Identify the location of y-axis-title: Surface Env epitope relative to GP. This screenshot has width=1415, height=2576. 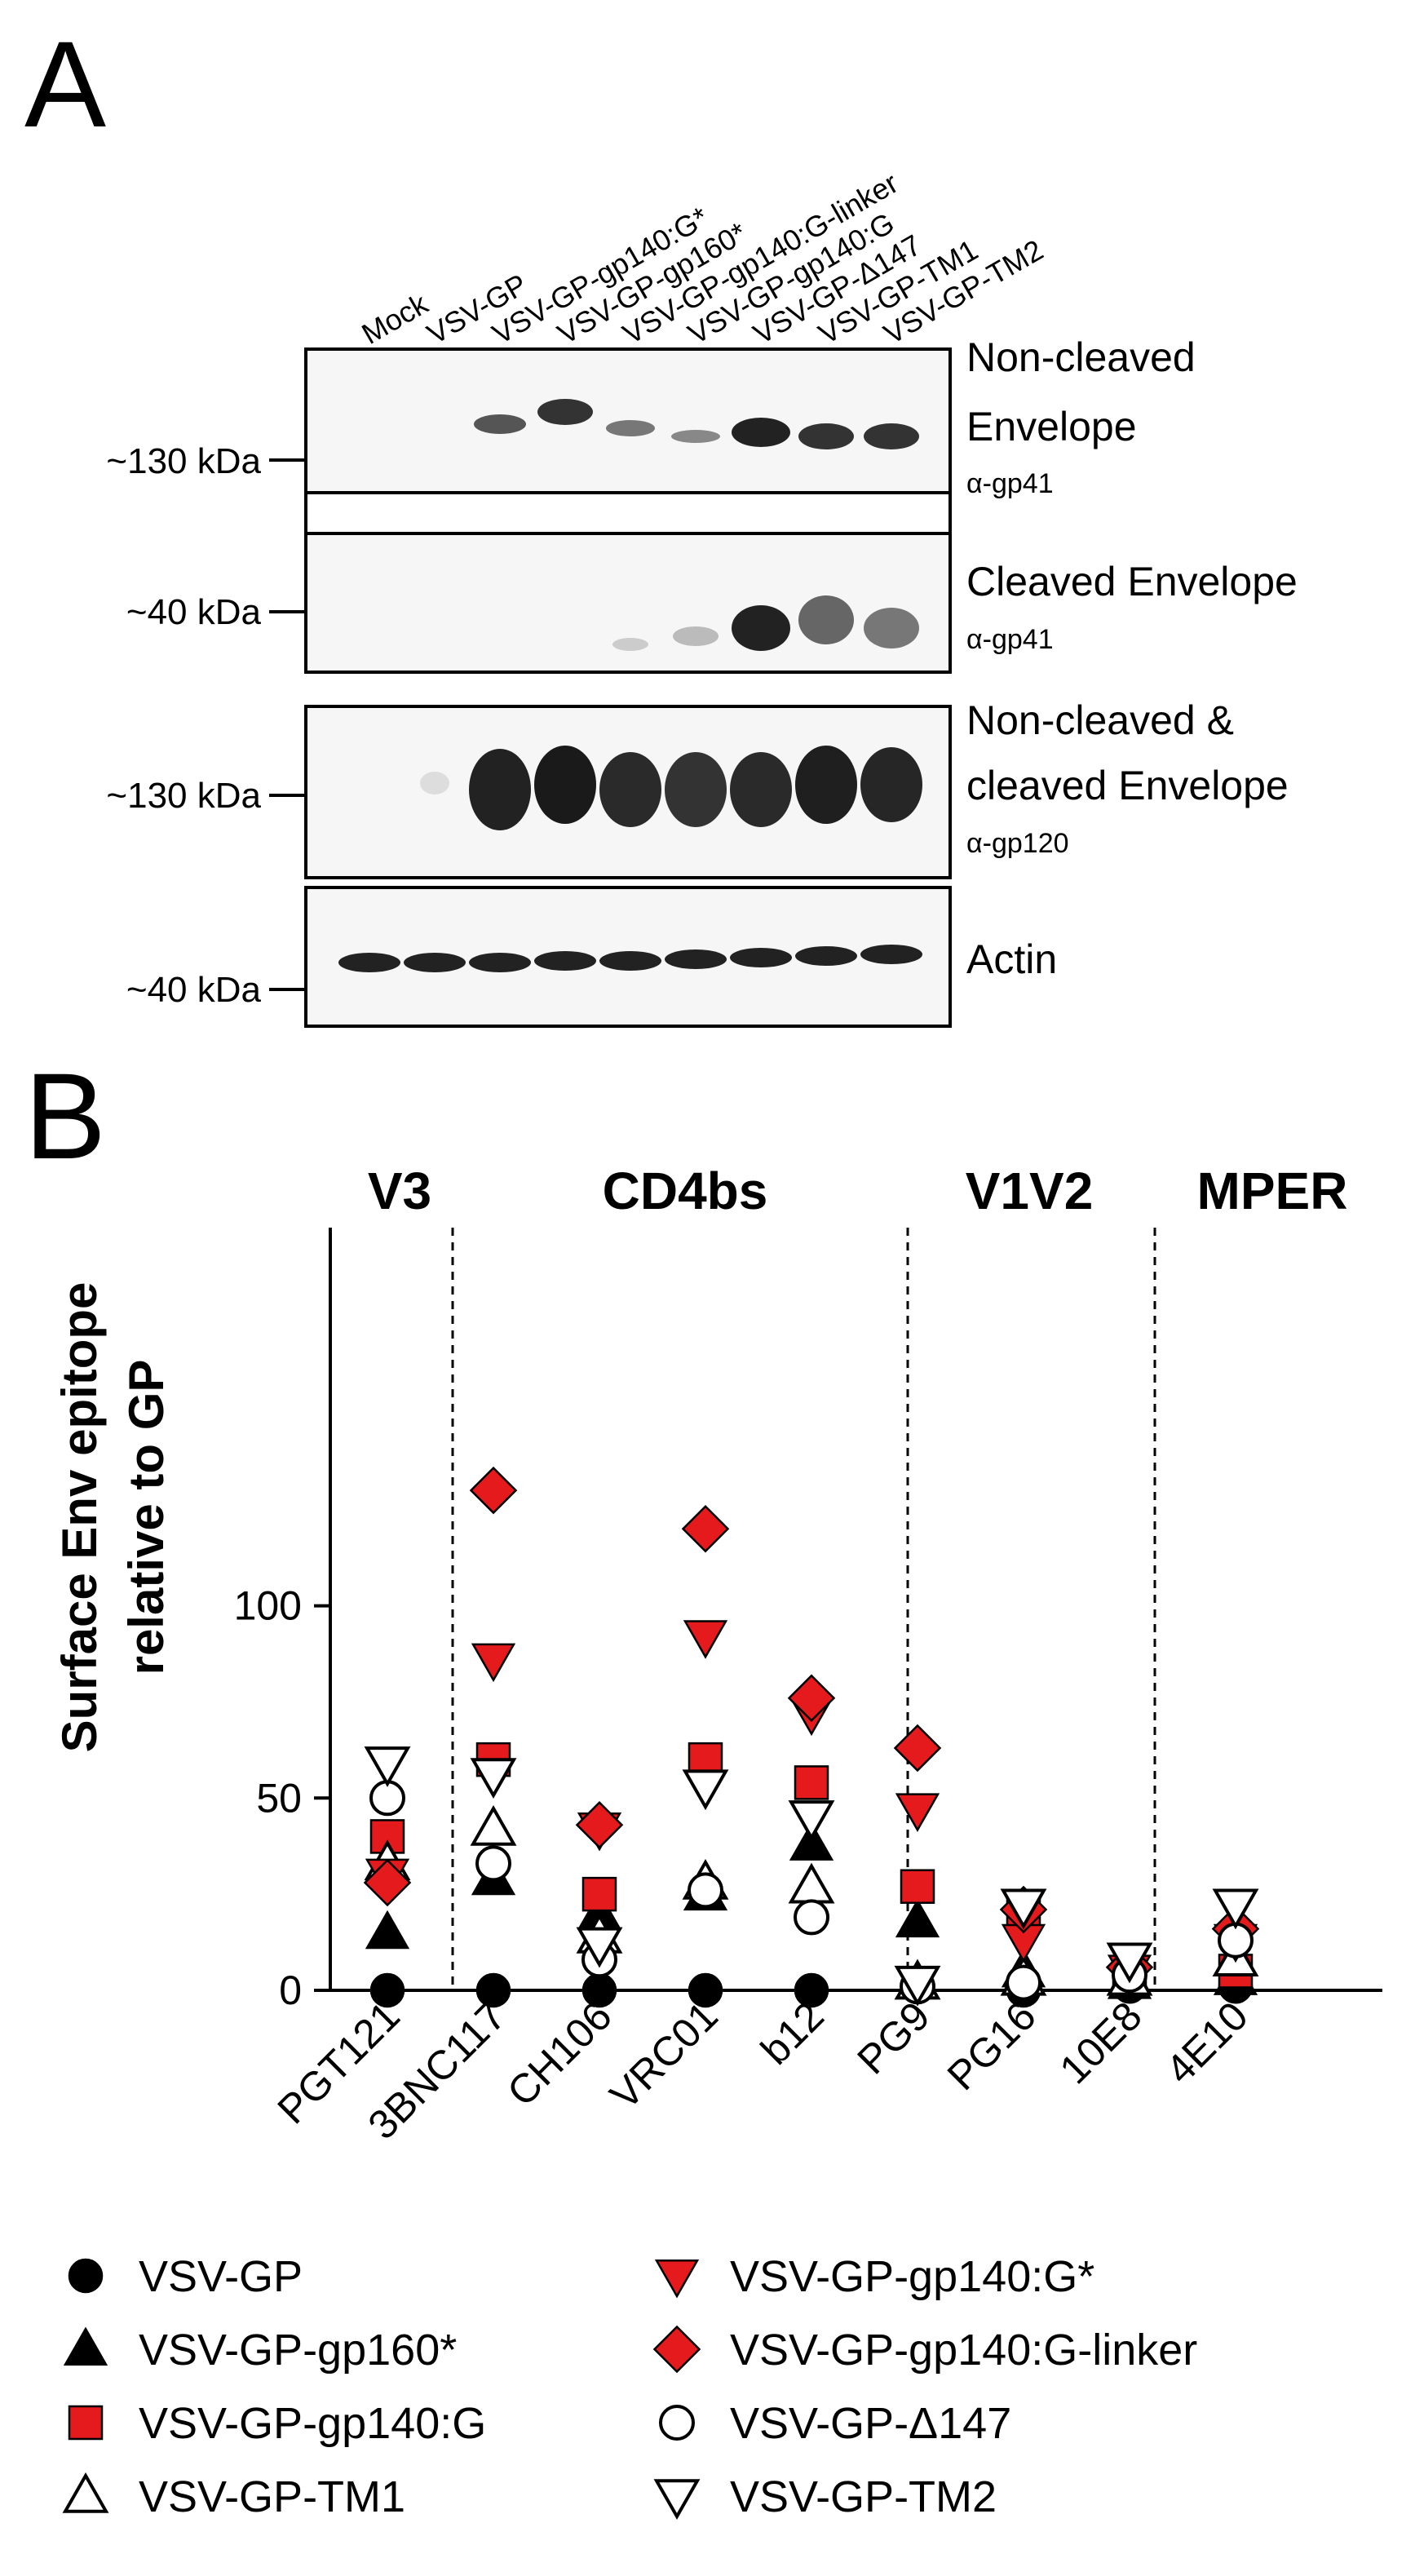
(113, 1517).